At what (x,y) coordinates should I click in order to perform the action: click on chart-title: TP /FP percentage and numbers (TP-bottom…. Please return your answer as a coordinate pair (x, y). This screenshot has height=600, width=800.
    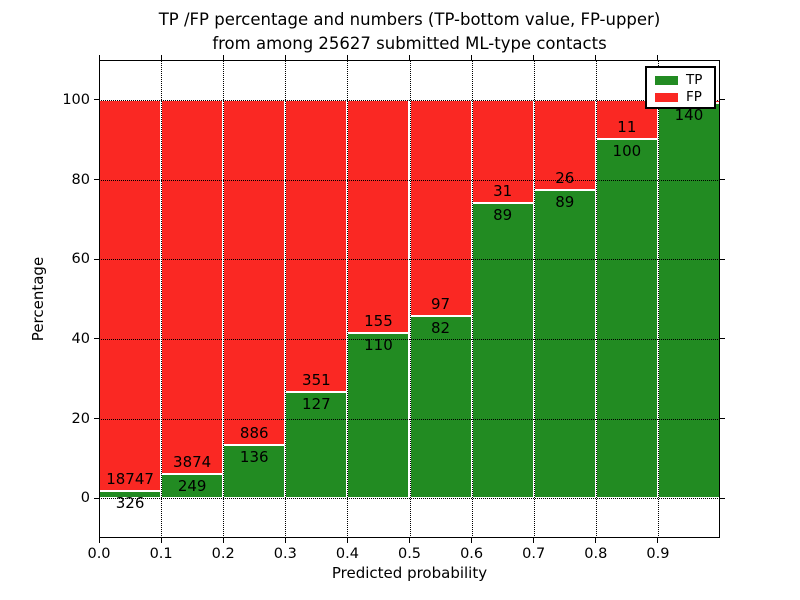
    Looking at the image, I should click on (409, 32).